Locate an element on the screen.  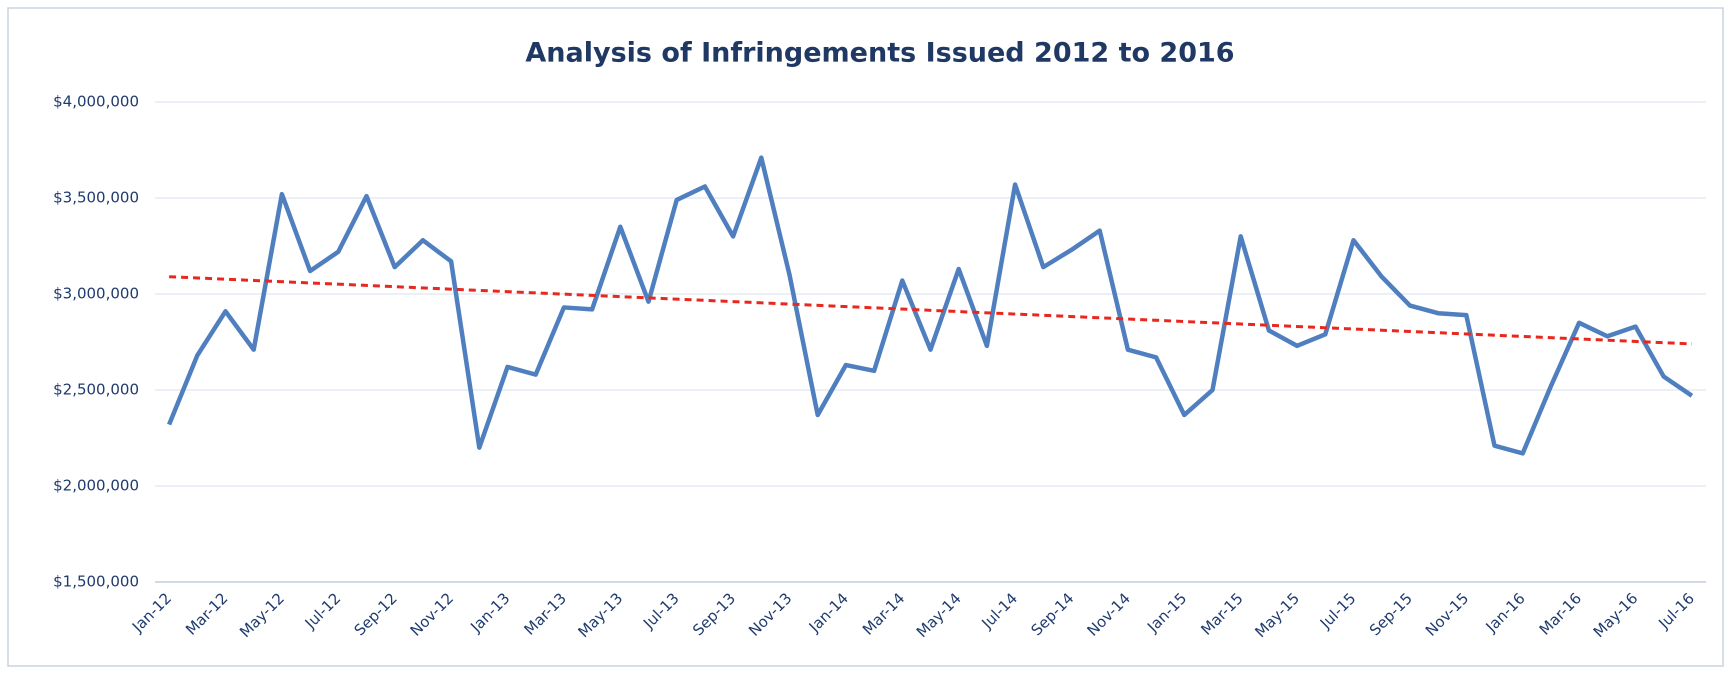
y-tick-label: $2,500,000 is located at coordinates (96, 390).